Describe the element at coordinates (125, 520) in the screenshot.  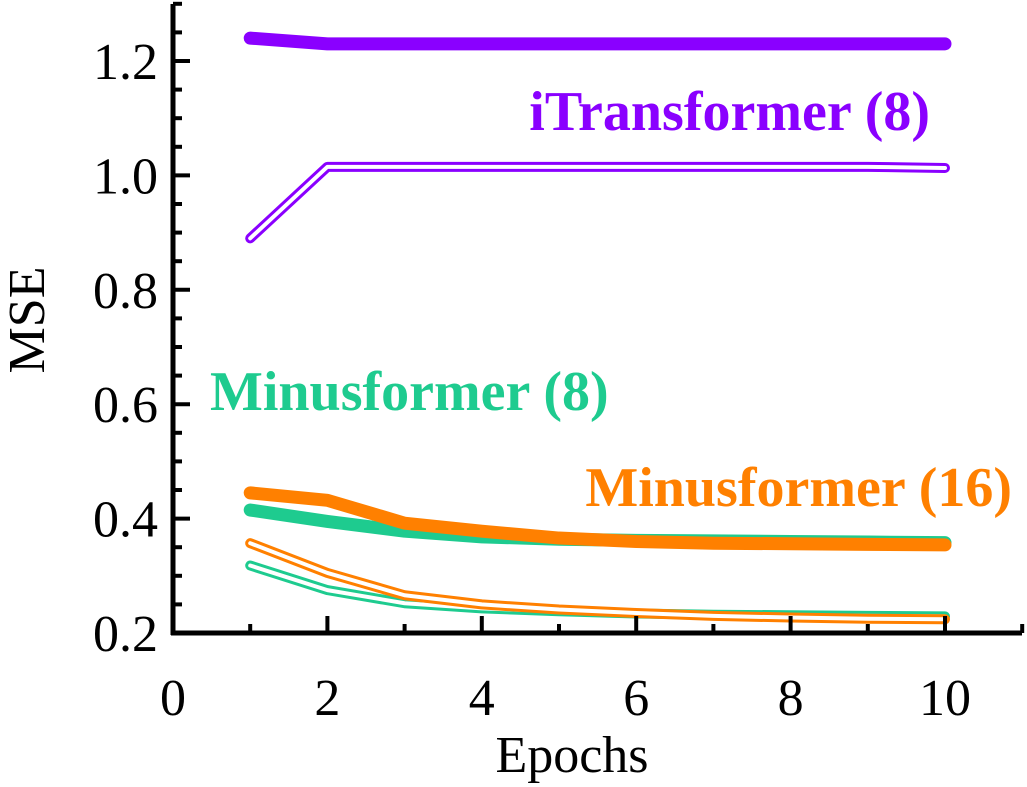
I see `y-tick-label: 0.4` at that location.